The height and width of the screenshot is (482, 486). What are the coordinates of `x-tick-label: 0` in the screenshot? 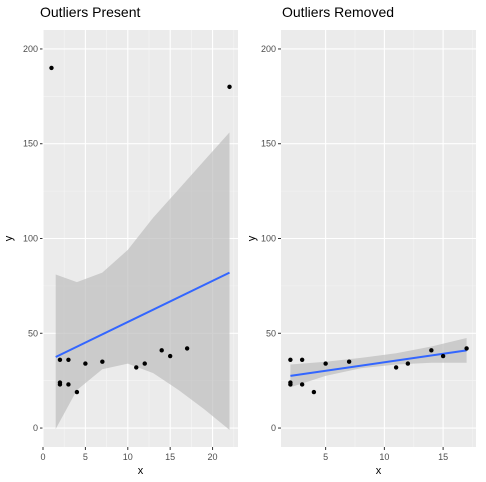 It's located at (42, 457).